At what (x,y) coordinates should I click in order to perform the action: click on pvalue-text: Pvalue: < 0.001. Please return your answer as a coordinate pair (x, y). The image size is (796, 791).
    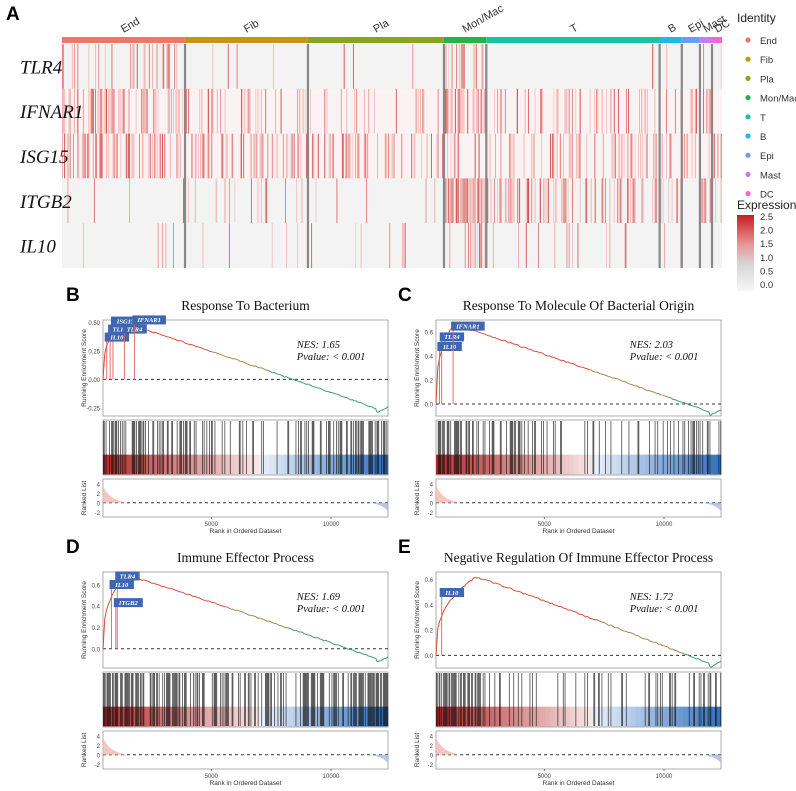
    Looking at the image, I should click on (331, 609).